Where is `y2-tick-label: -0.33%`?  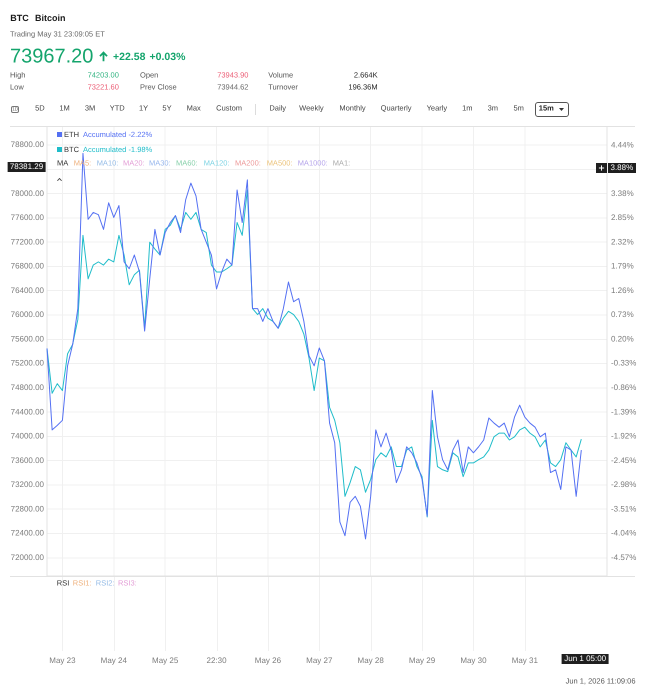
y2-tick-label: -0.33% is located at coordinates (623, 363).